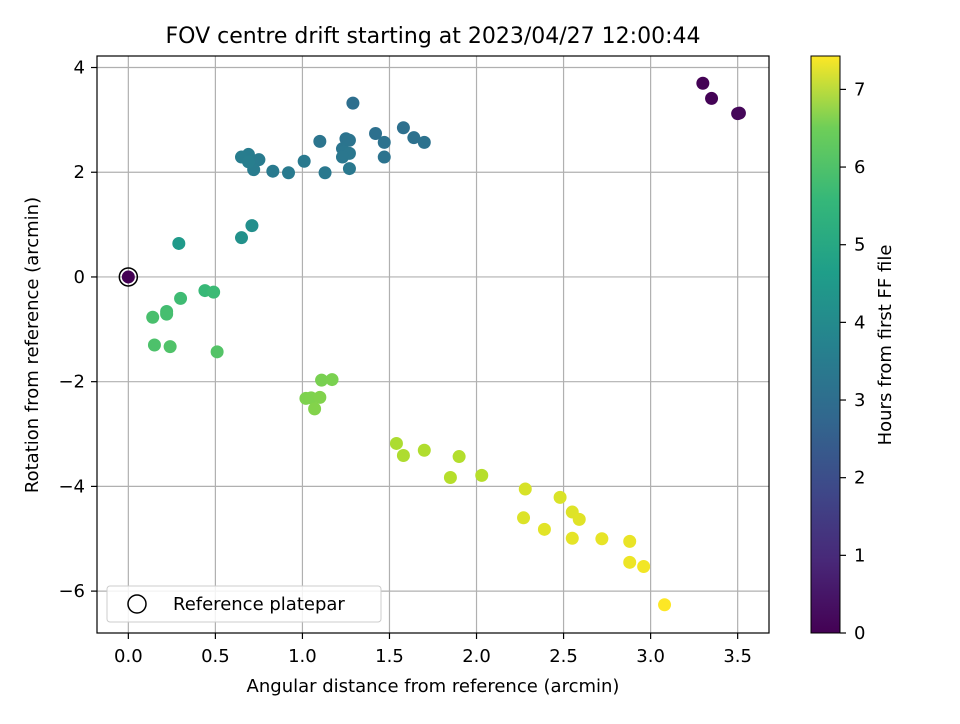 The height and width of the screenshot is (724, 960). I want to click on colorbar-tick-label: 1, so click(859, 555).